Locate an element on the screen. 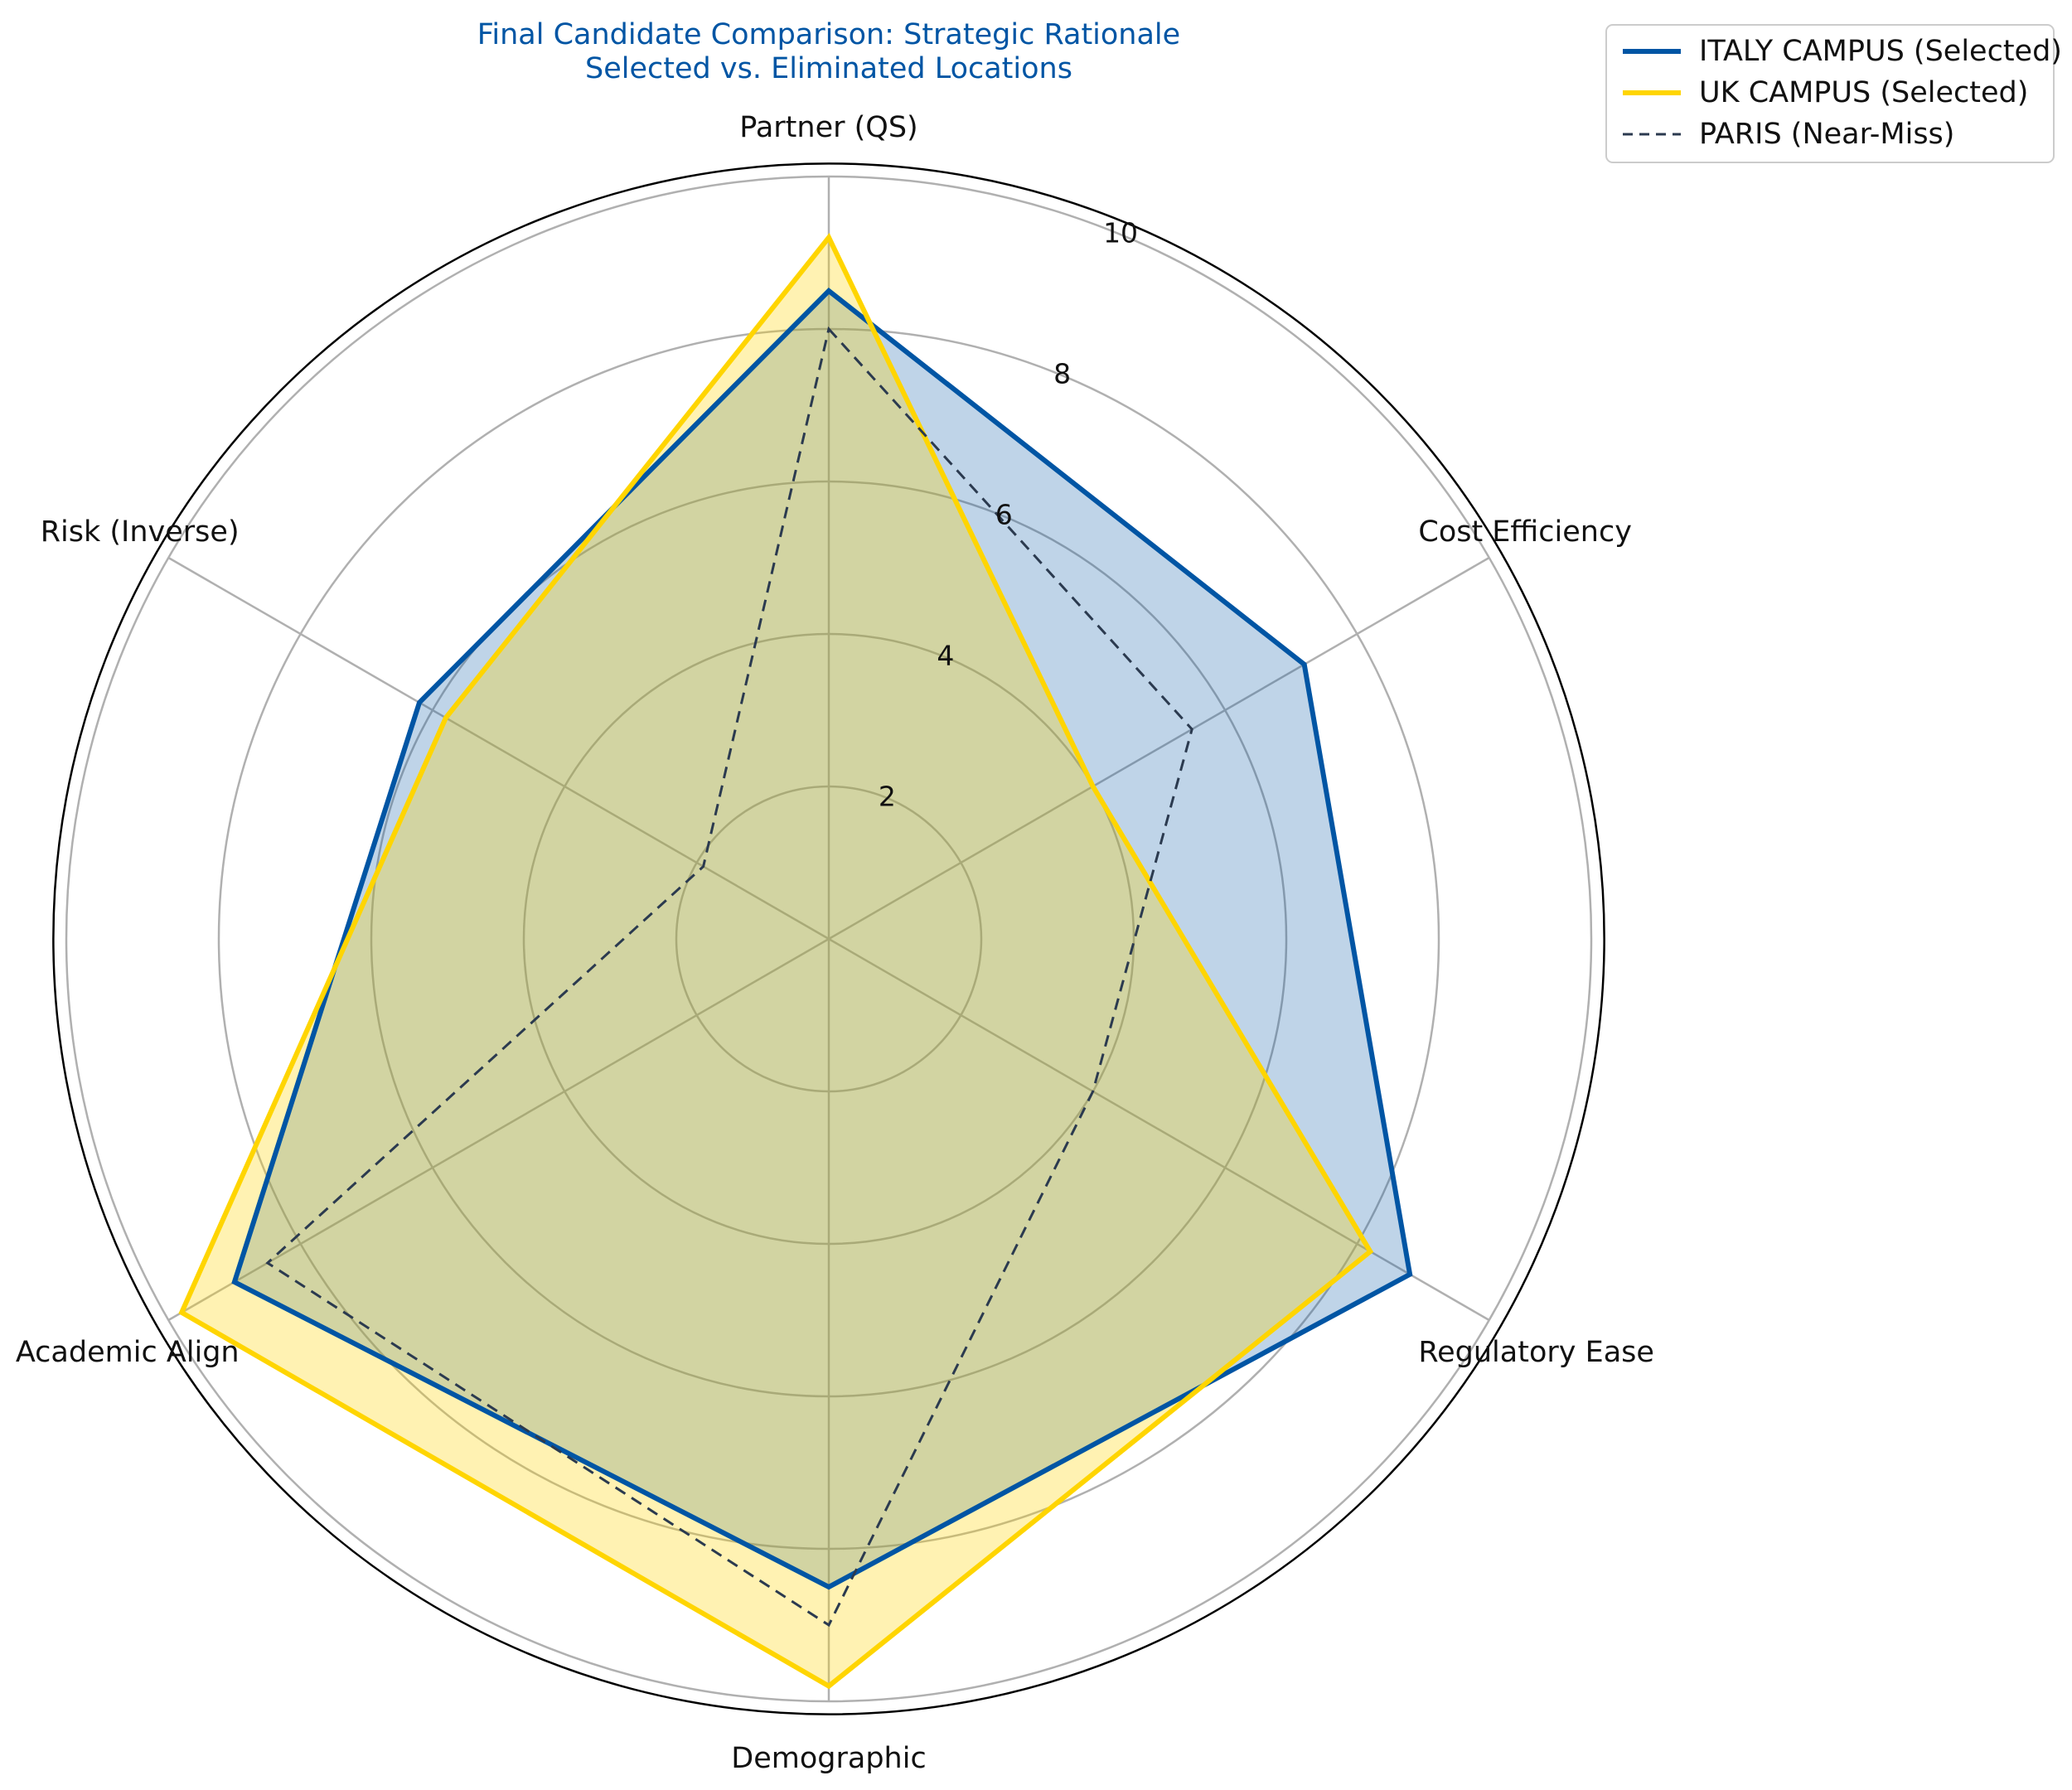 This screenshot has height=1790, width=2072. legend-label-1: ITALY CAMPUS (Selected) is located at coordinates (1880, 52).